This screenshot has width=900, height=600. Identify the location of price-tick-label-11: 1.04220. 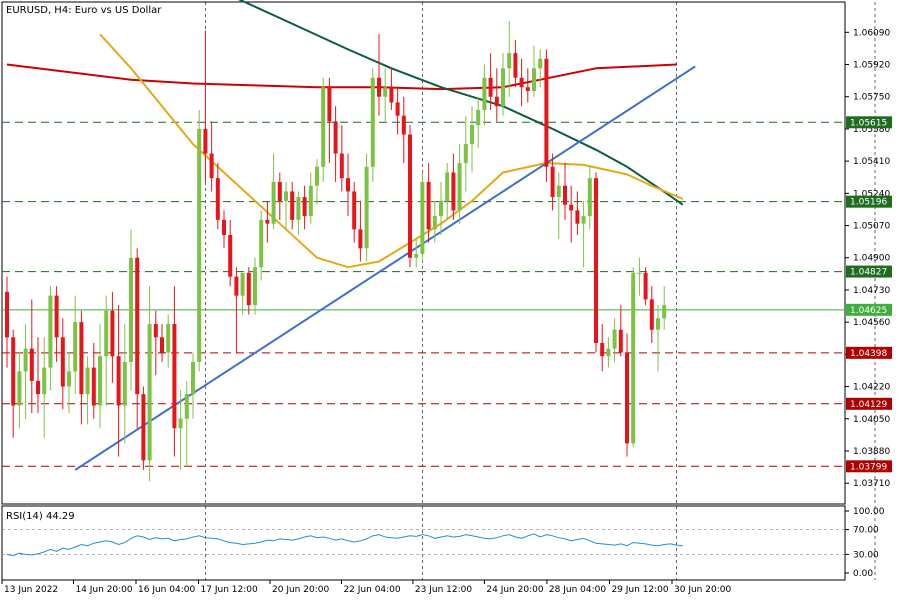
(871, 388).